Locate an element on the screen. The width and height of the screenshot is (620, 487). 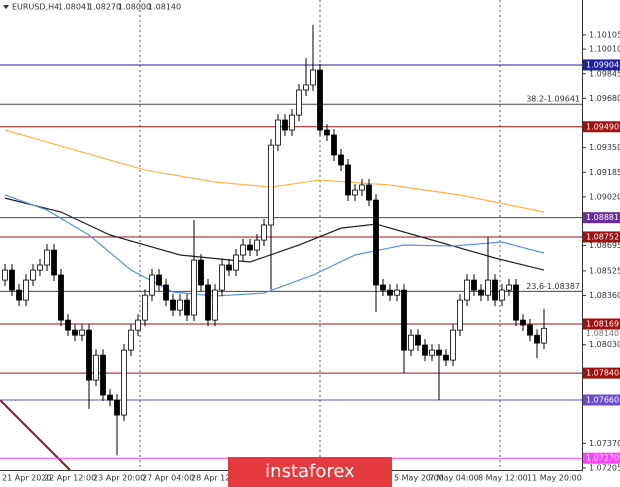
y-tick-label: 1.07370 is located at coordinates (604, 443).